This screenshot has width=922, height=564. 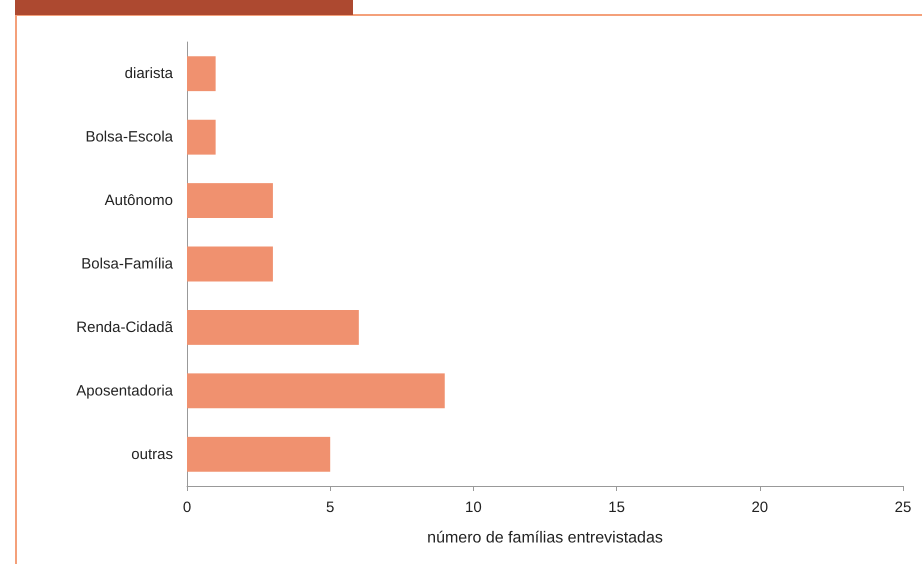 I want to click on x-tick-label: 20, so click(x=759, y=507).